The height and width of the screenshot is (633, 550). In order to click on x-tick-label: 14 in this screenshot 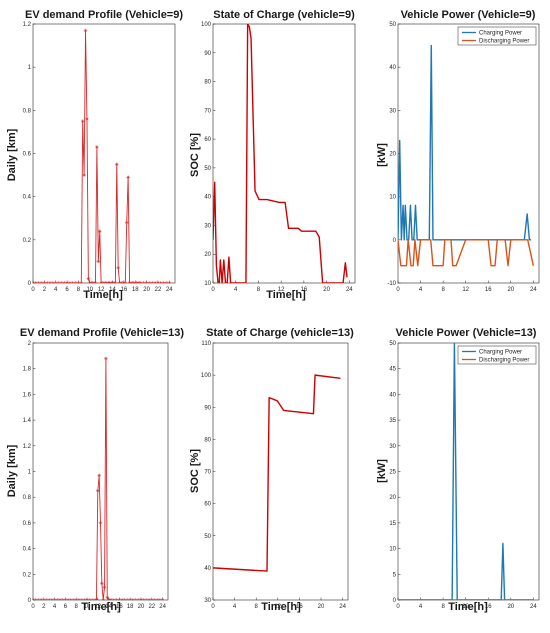, I will do `click(108, 607)`.